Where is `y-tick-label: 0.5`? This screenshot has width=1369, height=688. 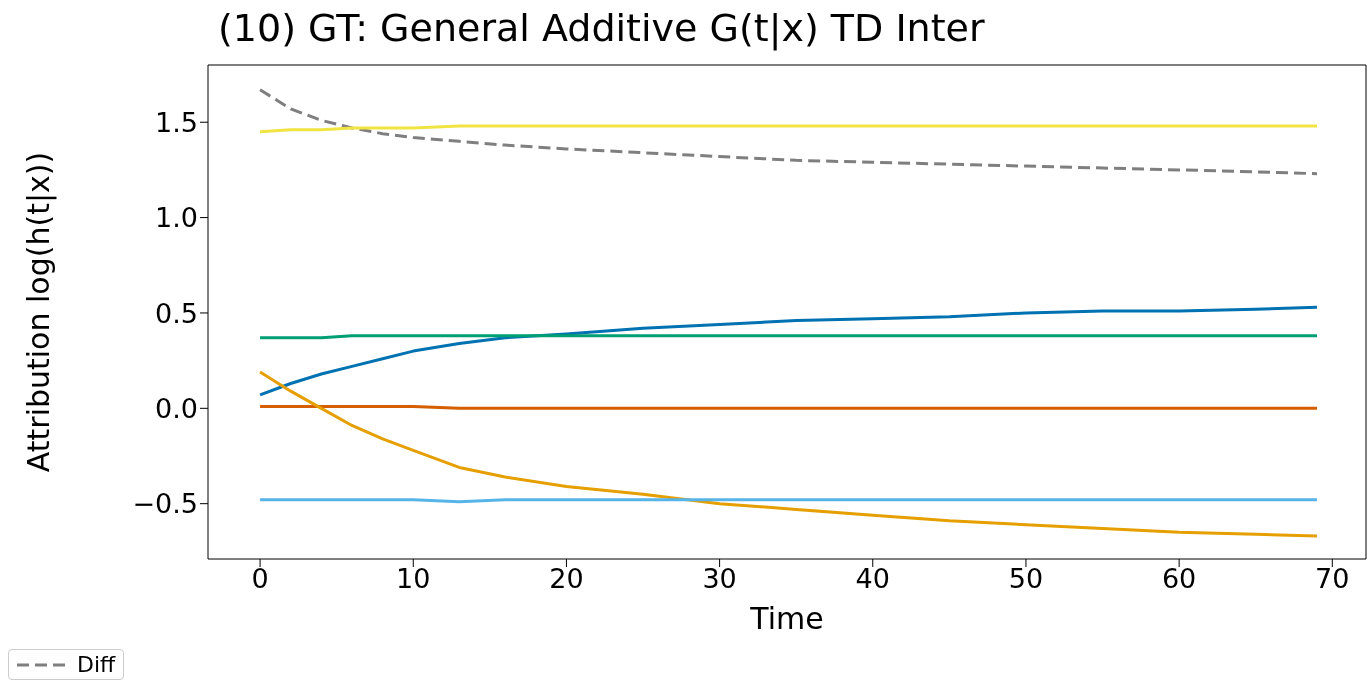 y-tick-label: 0.5 is located at coordinates (176, 313).